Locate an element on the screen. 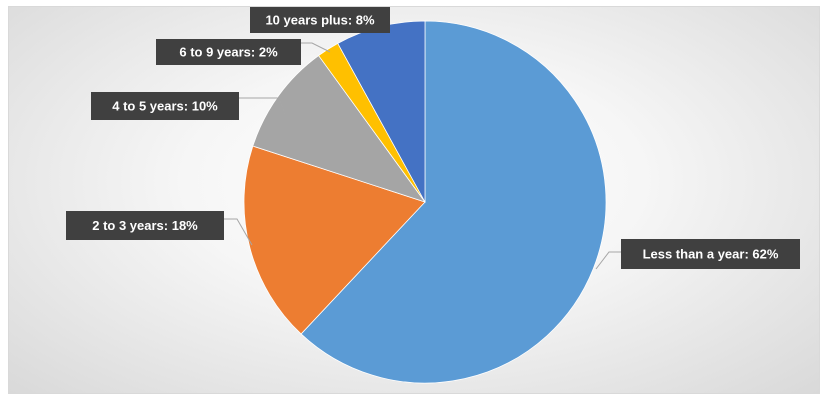  data-label-group: 4 to 5 years: 10% is located at coordinates (165, 106).